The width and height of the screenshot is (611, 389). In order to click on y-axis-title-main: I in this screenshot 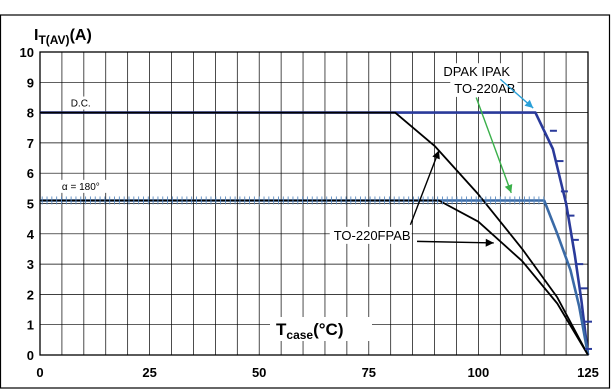, I will do `click(36, 35)`.